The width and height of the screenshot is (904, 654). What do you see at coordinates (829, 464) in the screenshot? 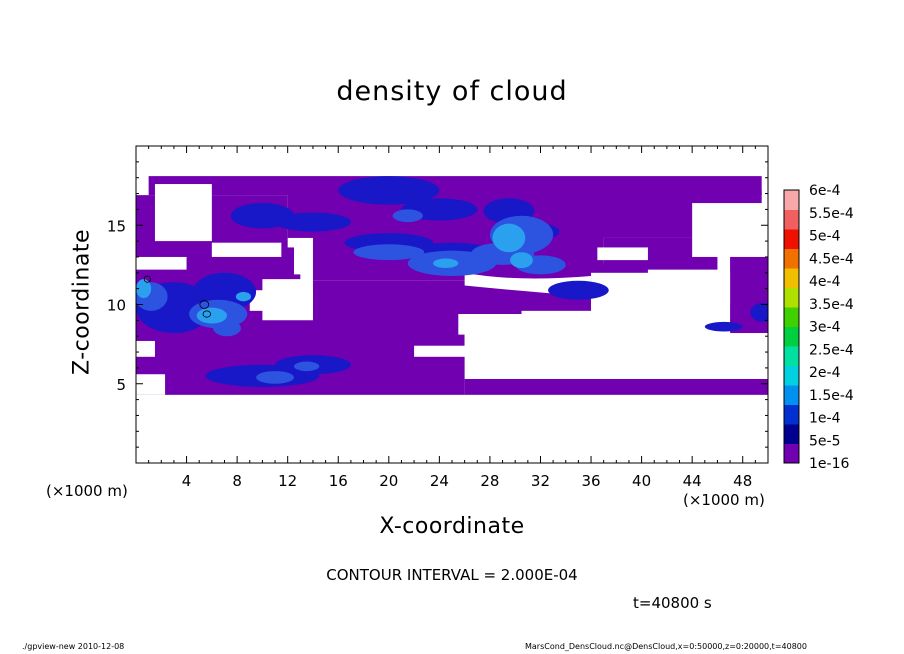
I see `colorbar-label: 1e-16` at bounding box center [829, 464].